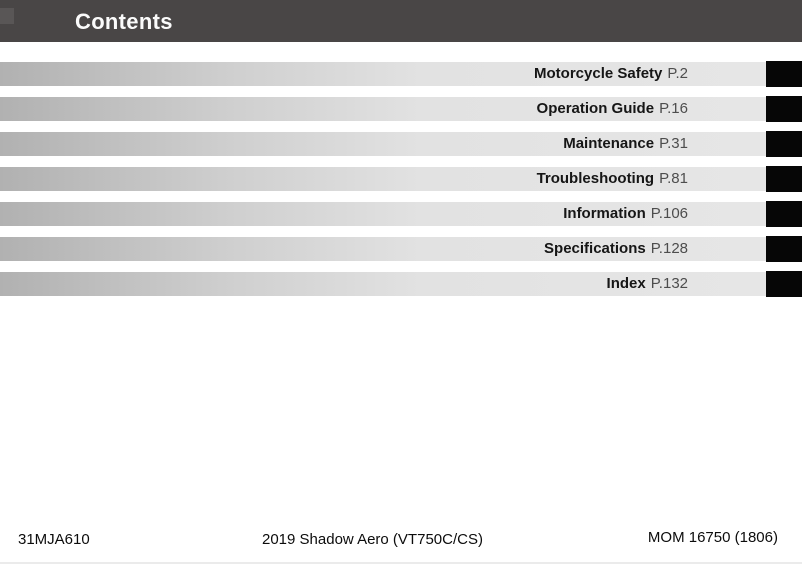 This screenshot has width=802, height=567. Describe the element at coordinates (383, 249) in the screenshot. I see `toc-bar: Specifications P.128` at that location.